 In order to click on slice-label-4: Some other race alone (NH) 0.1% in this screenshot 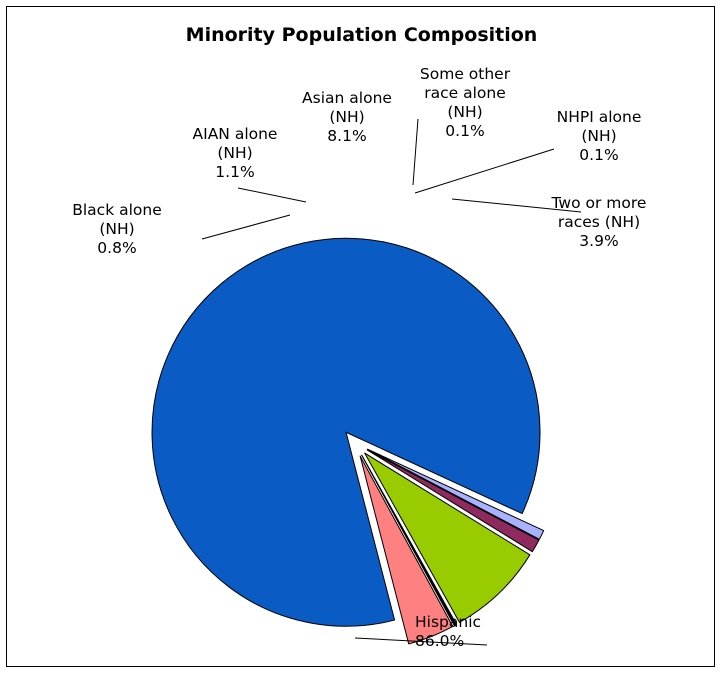, I will do `click(465, 102)`.